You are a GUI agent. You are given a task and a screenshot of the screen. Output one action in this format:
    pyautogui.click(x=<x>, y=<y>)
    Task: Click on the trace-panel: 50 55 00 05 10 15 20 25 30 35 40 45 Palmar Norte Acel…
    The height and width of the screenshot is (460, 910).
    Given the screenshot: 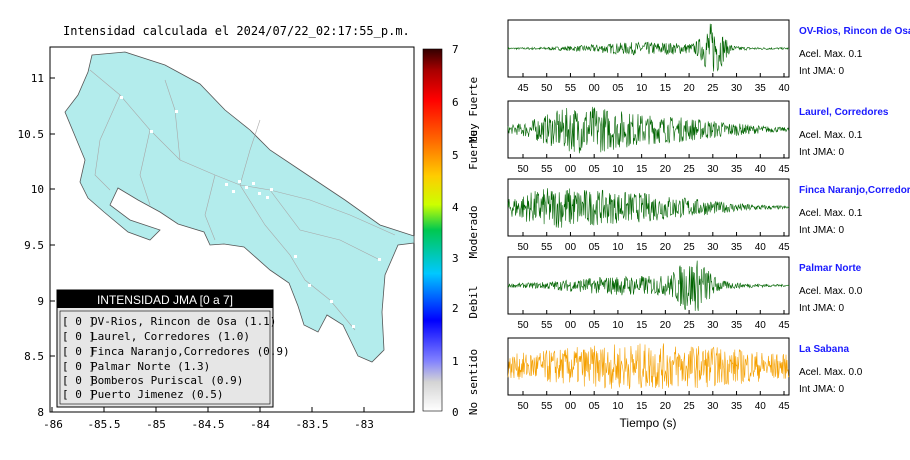 What is the action you would take?
    pyautogui.click(x=685, y=293)
    